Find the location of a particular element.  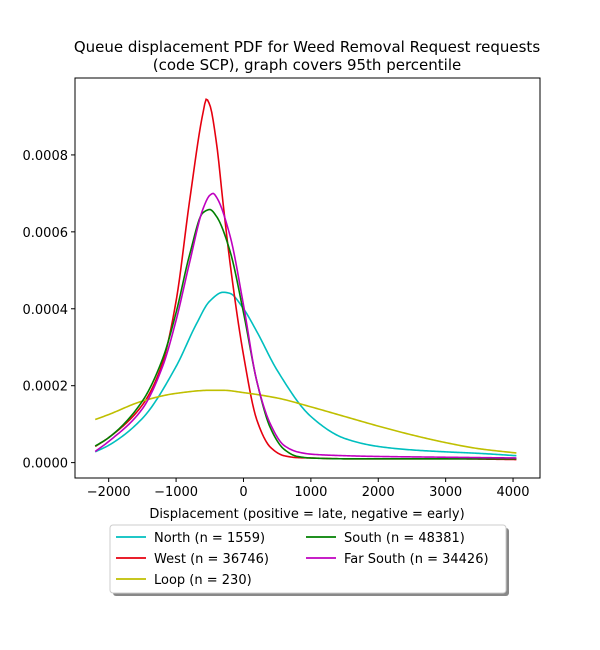

legend-label: Far South (n = 34426) is located at coordinates (416, 559).